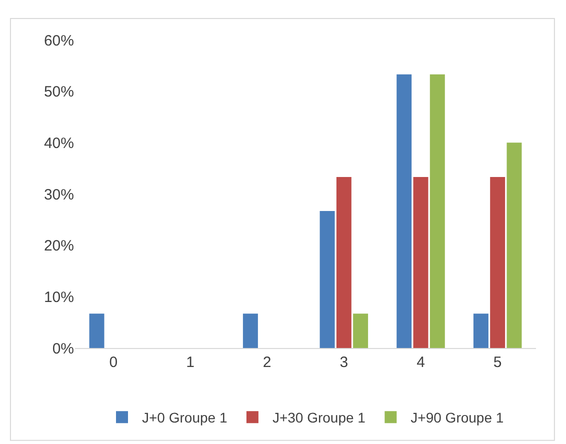 The image size is (566, 444). I want to click on y-tick-label: 0%, so click(63, 349).